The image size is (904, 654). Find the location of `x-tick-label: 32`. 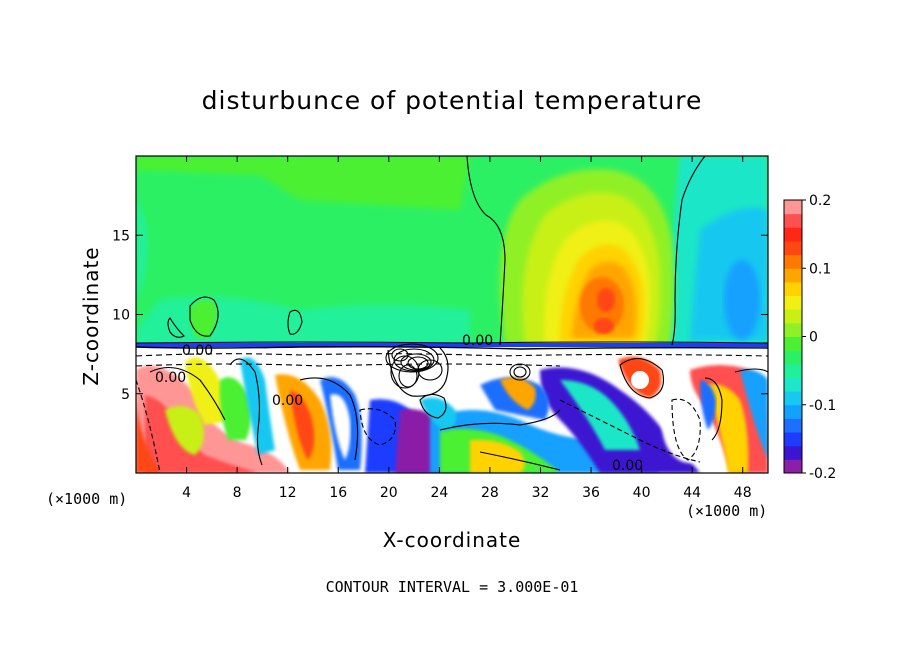

x-tick-label: 32 is located at coordinates (541, 493).